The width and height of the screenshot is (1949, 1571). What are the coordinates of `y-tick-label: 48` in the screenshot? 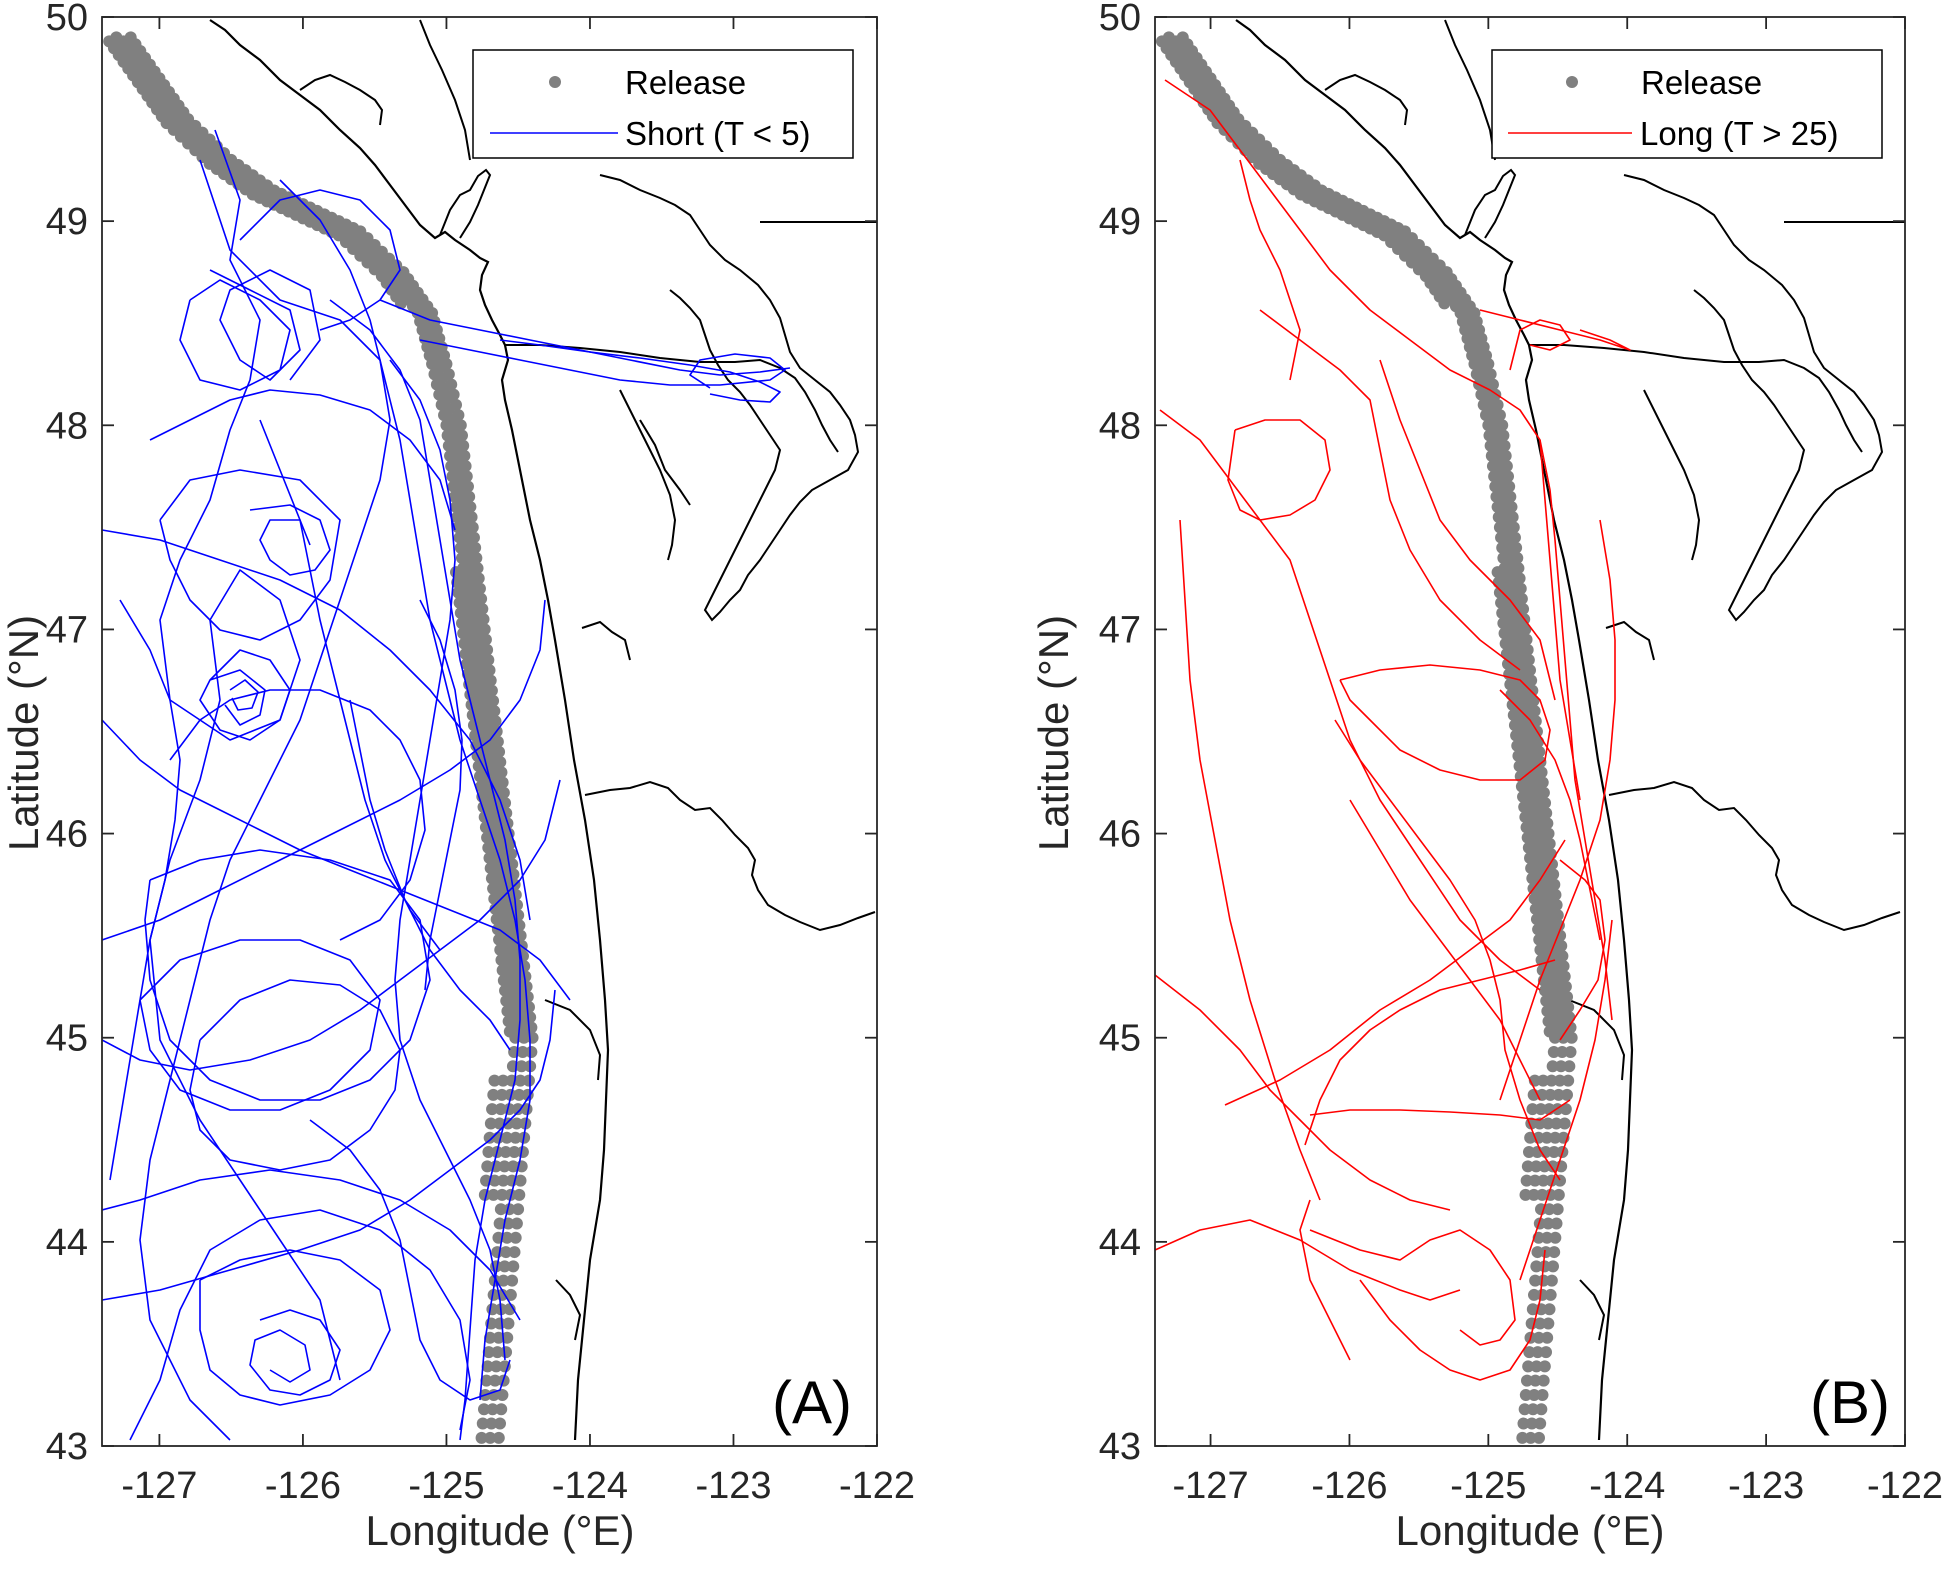 It's located at (67, 426).